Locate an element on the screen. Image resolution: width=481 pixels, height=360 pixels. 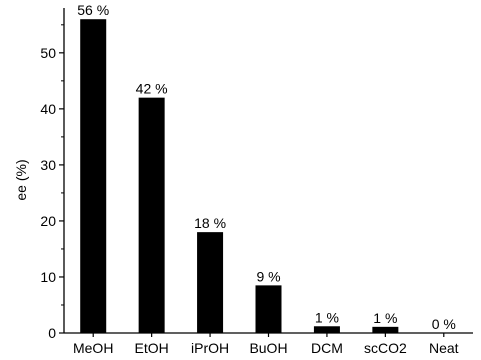
y-tick-label: 50 is located at coordinates (48, 53).